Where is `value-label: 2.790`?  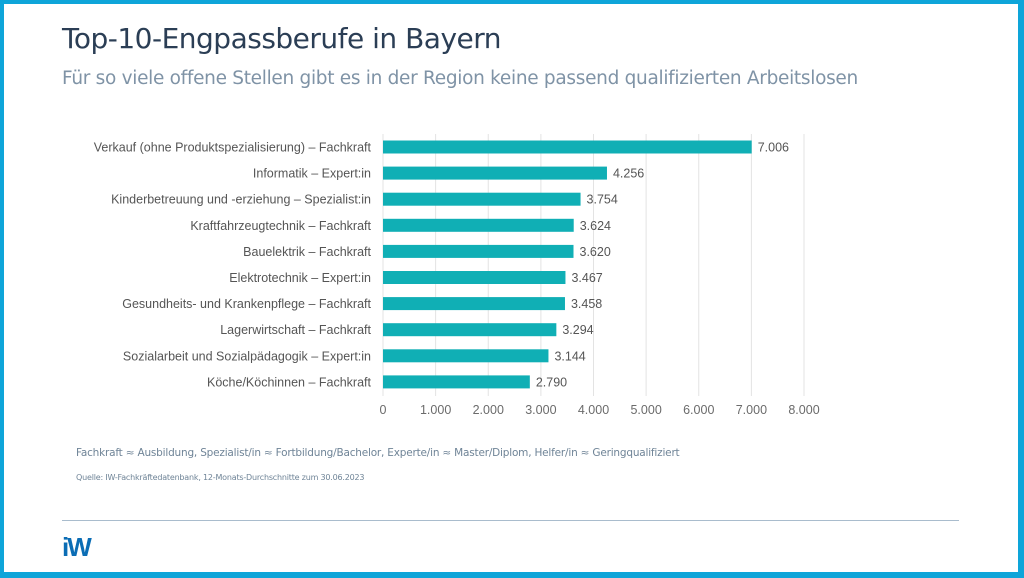
value-label: 2.790 is located at coordinates (551, 382).